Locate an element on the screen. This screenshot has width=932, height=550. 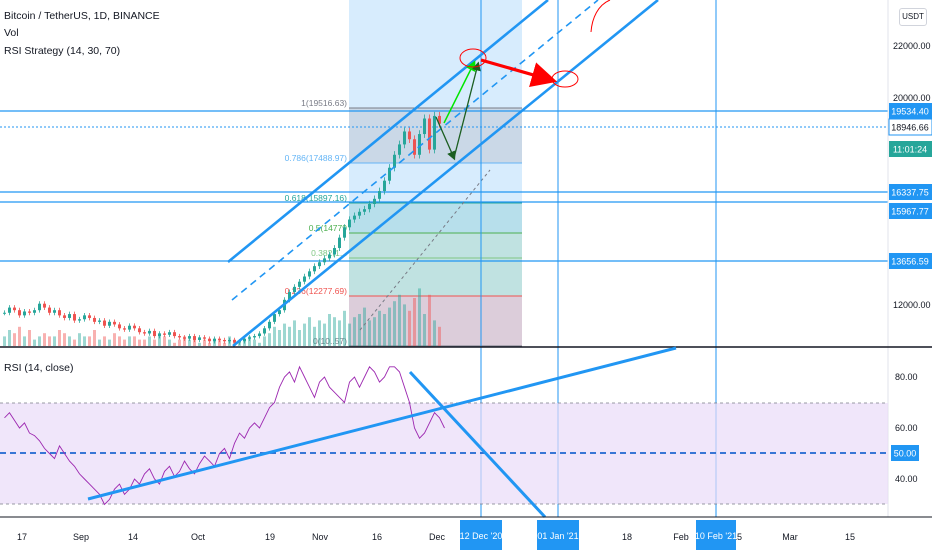
chart-title: Bitcoin / TetherUS, 1D, BINANCE is located at coordinates (82, 16).